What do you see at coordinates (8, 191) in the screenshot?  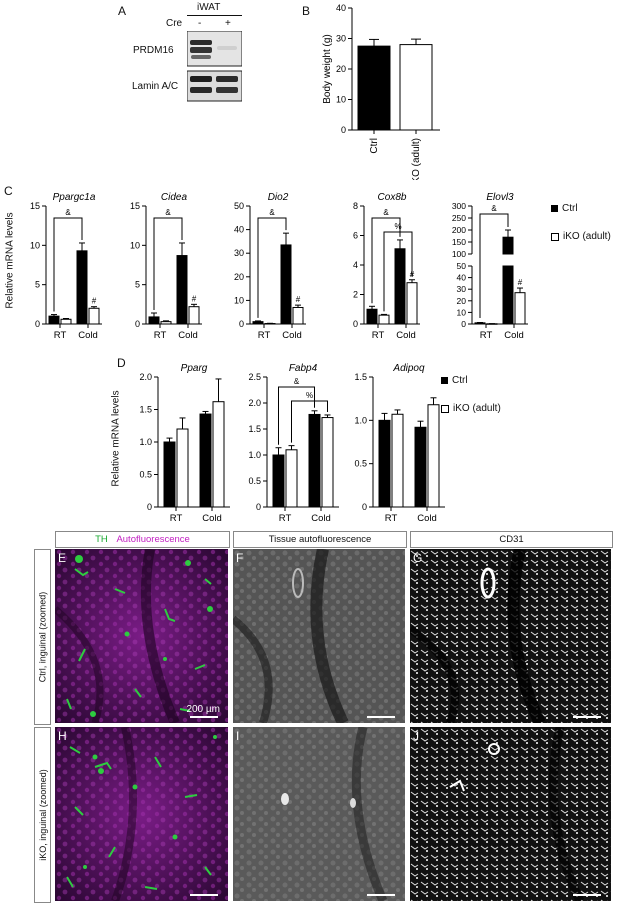 I see `panel-label-c: C` at bounding box center [8, 191].